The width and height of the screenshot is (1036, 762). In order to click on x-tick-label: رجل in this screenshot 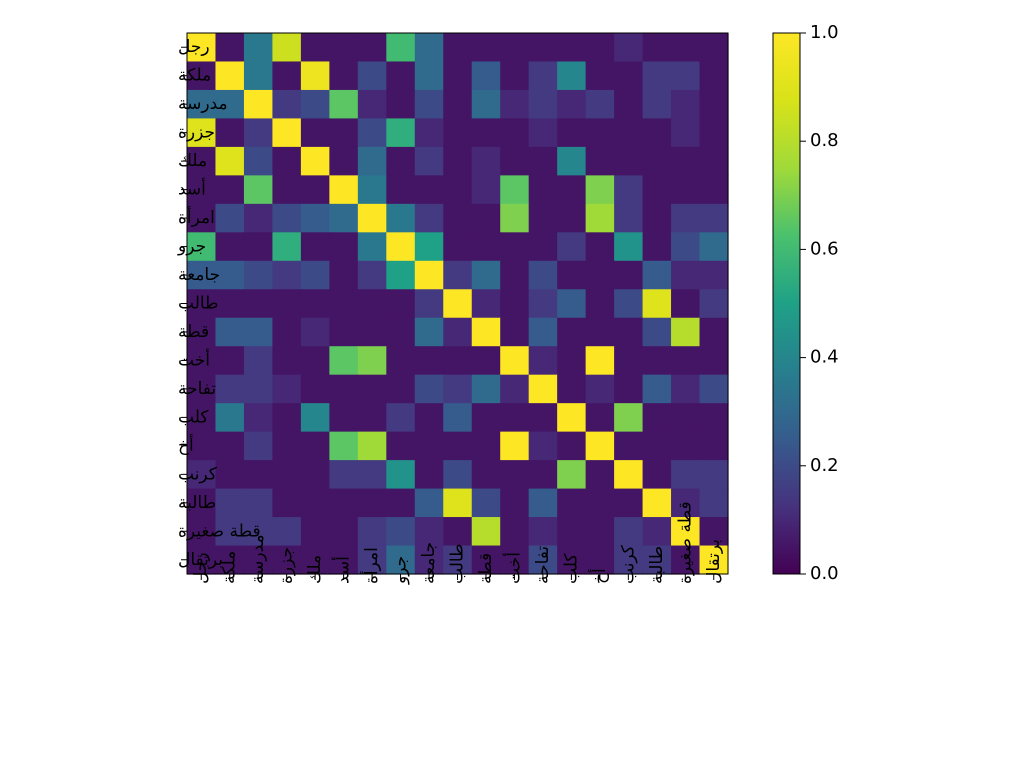, I will do `click(201, 568)`.